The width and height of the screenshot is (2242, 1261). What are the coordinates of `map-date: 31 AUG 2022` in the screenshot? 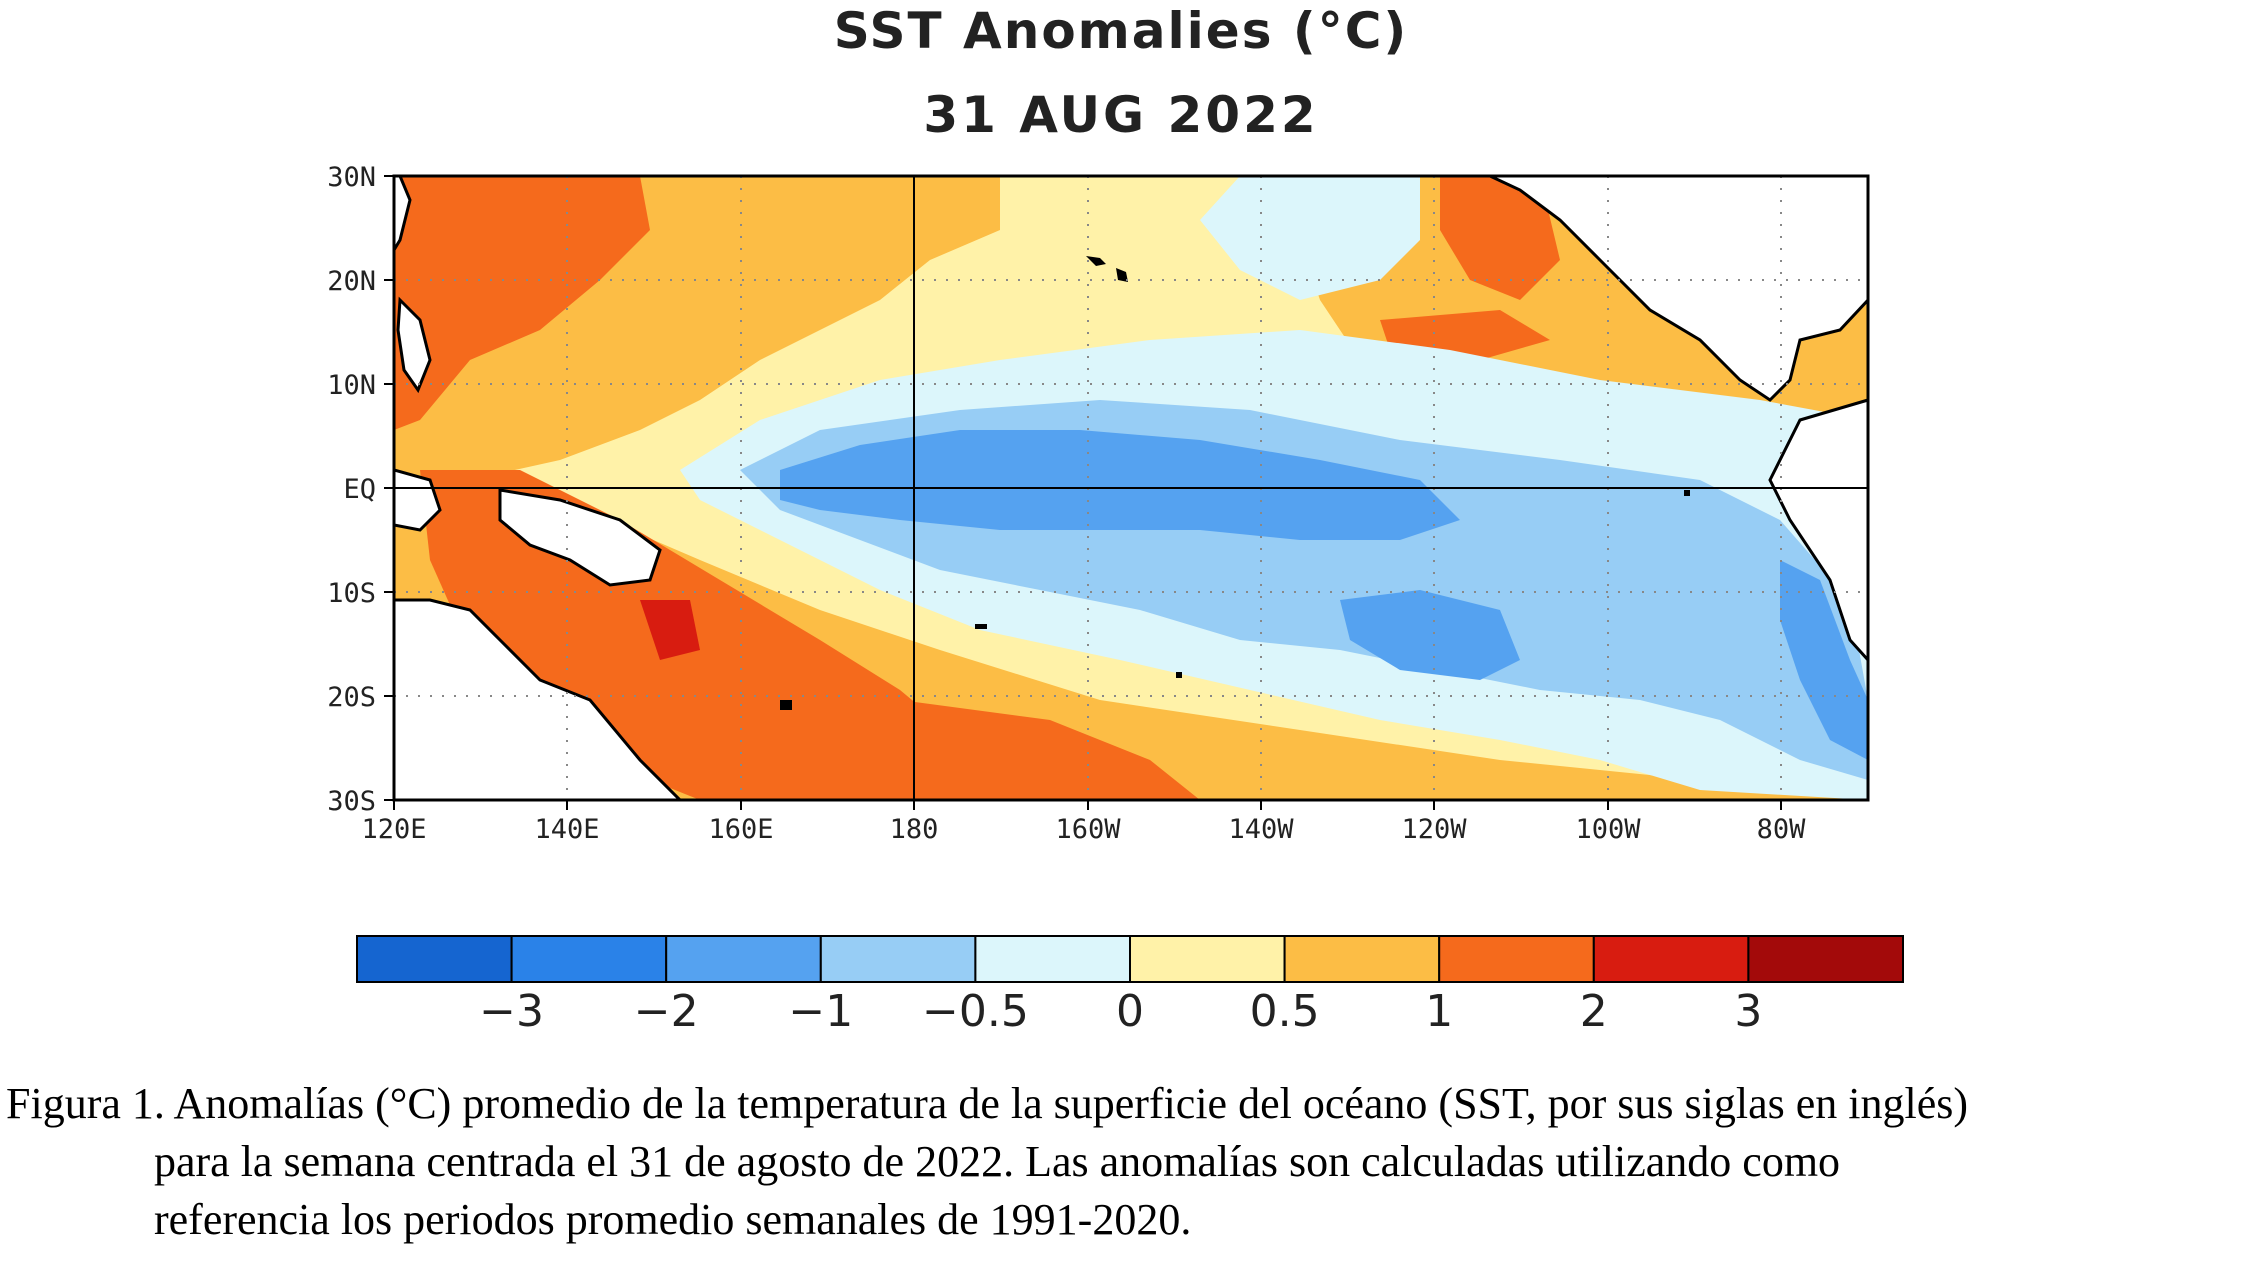 It's located at (1121, 115).